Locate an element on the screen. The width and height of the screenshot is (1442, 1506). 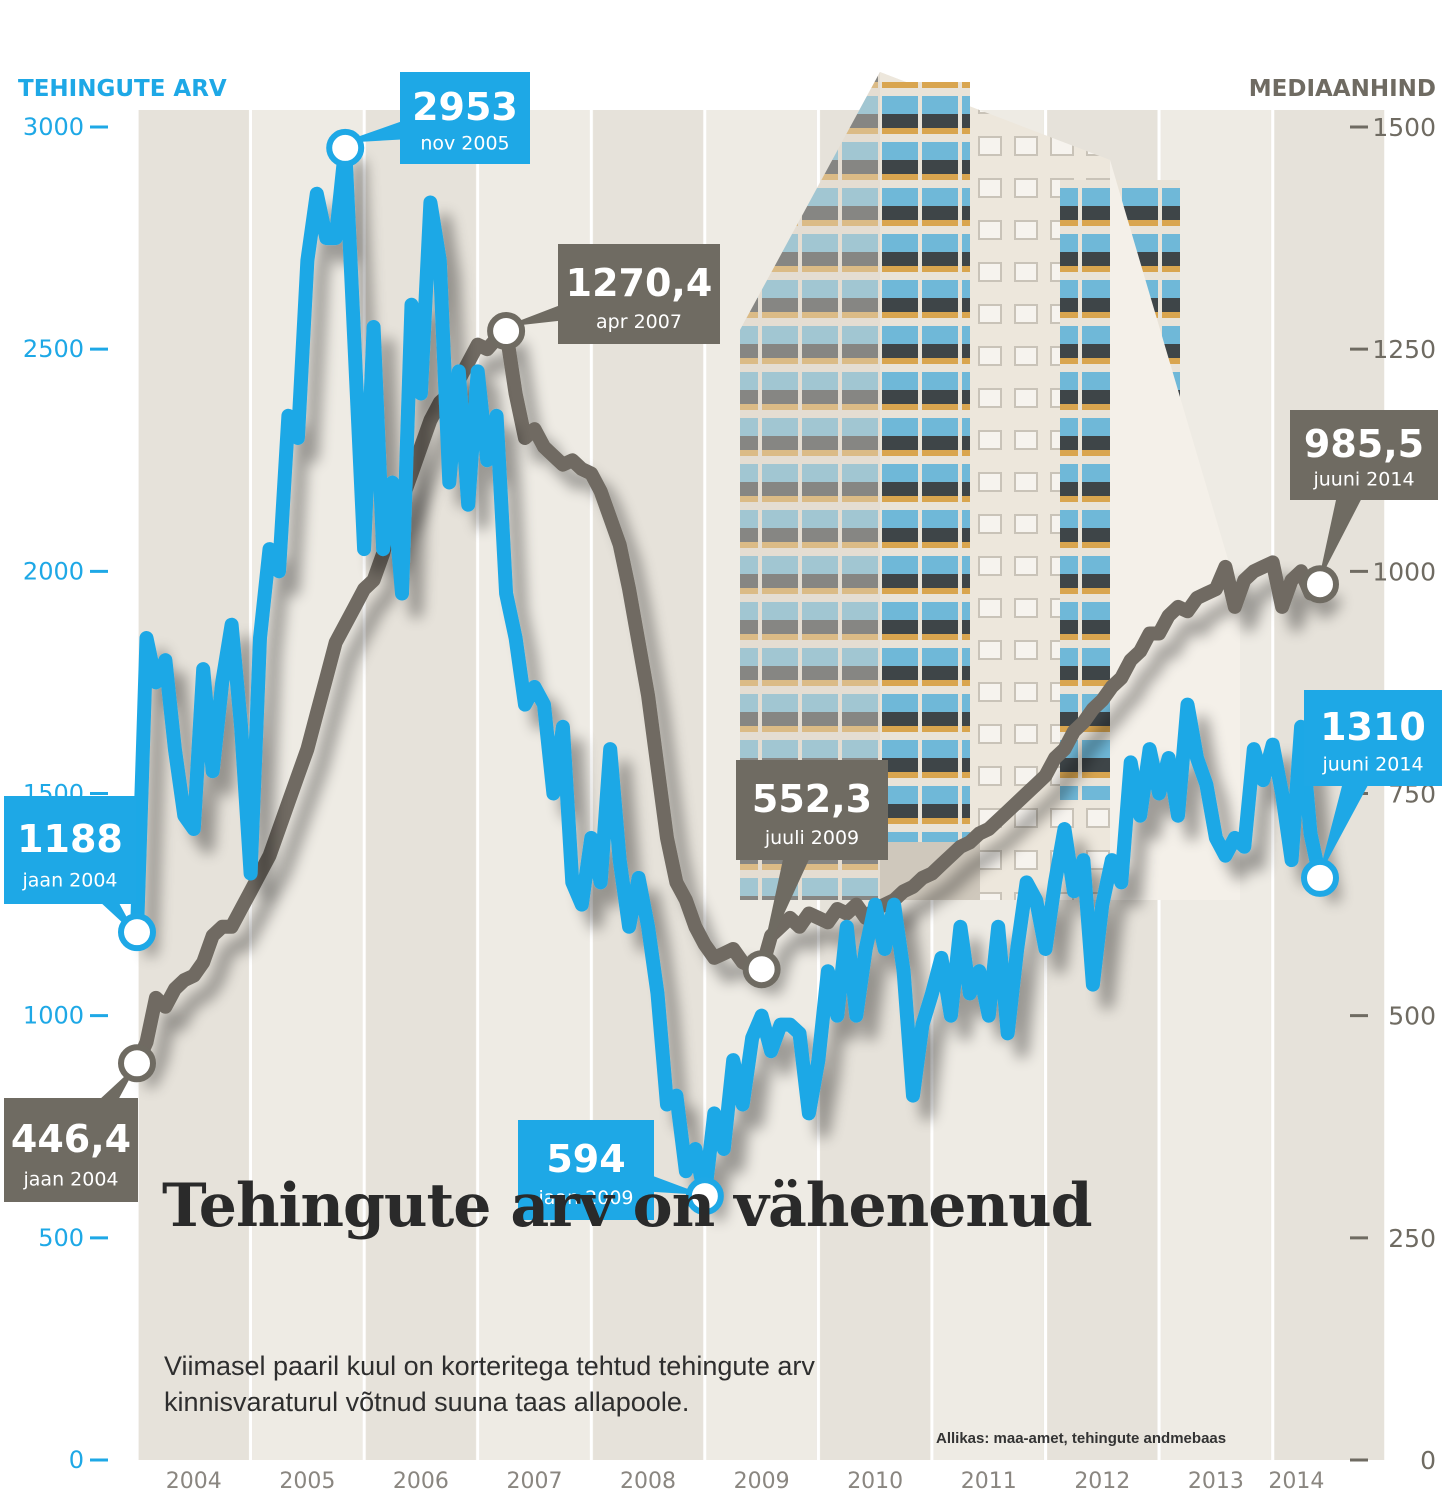
right-axis-tick-label: 1250 is located at coordinates (1404, 349).